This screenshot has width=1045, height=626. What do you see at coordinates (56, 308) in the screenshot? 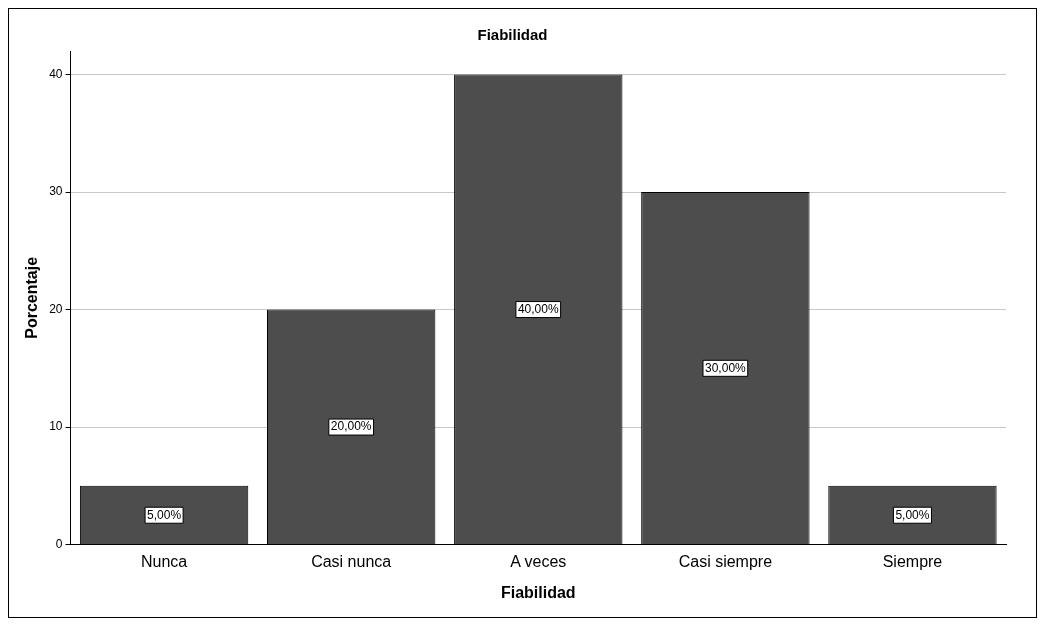
I see `y-tick-label: 20` at bounding box center [56, 308].